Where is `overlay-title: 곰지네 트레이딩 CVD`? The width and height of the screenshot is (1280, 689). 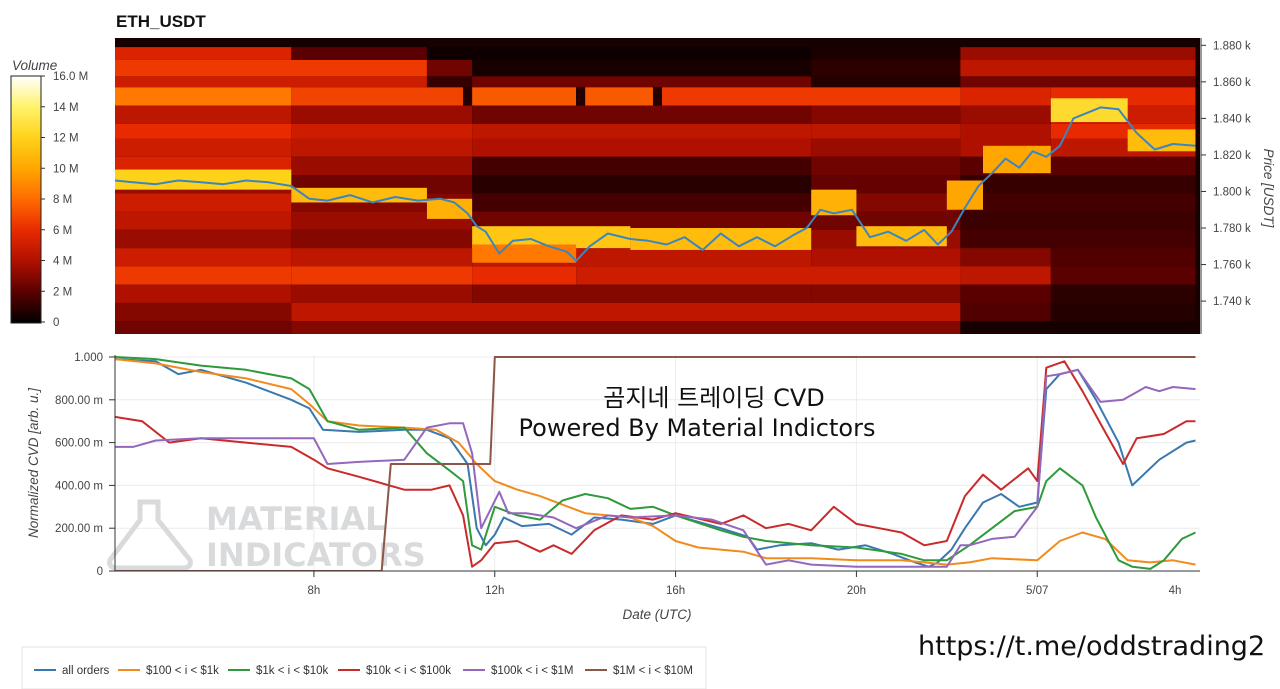
overlay-title: 곰지네 트레이딩 CVD is located at coordinates (713, 398).